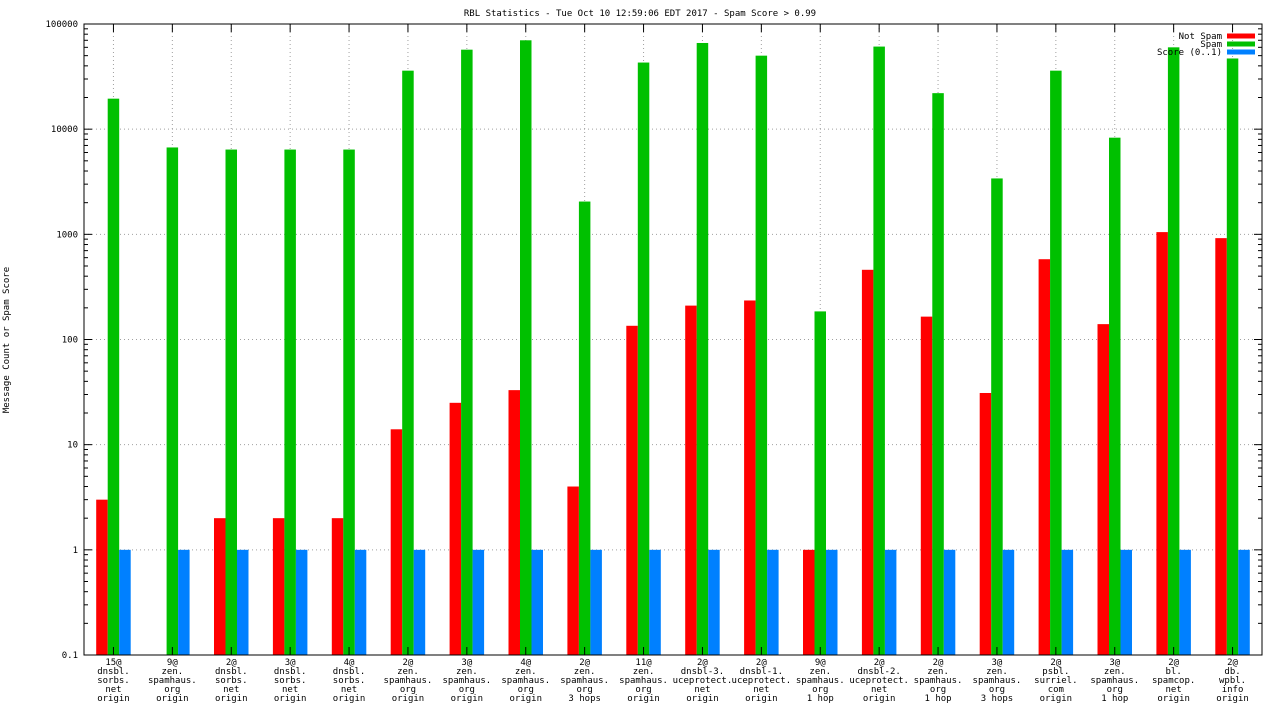 This screenshot has height=720, width=1280. I want to click on x-tick-label: 3@ zen. spamhaus. org 1 hop, so click(1114, 681).